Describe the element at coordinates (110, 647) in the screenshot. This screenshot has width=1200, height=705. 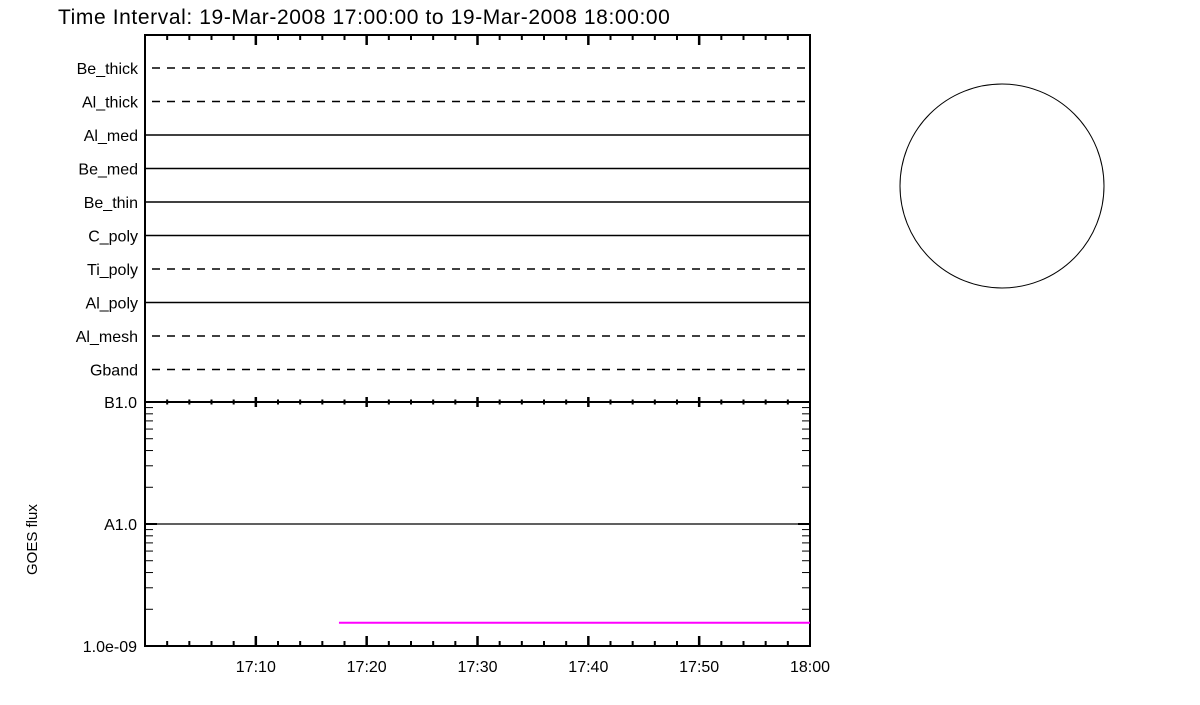
I see `y-tick-label: 1.0e-09` at that location.